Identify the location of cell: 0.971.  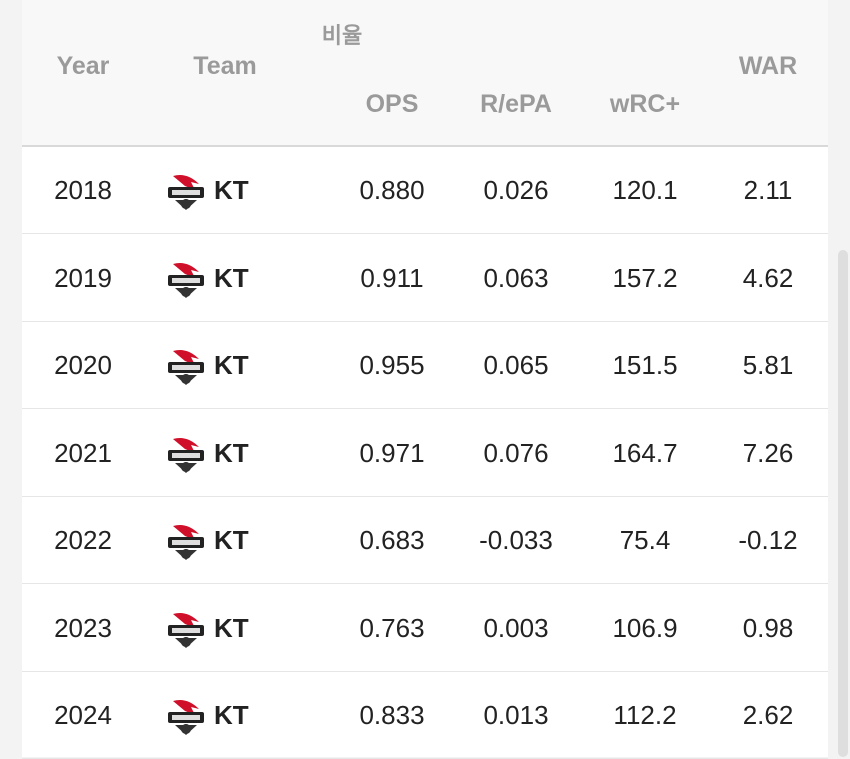
(392, 452).